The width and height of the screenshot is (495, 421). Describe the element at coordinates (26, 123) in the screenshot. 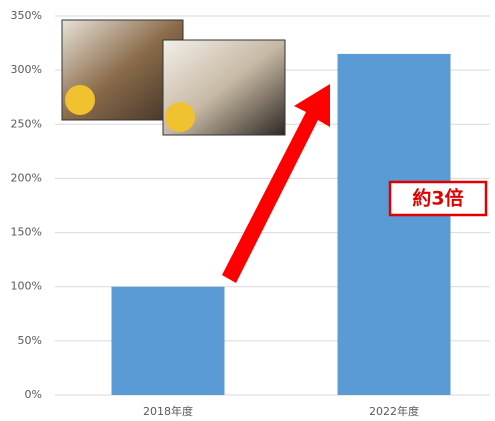

I see `y-tick-label: 250%` at that location.